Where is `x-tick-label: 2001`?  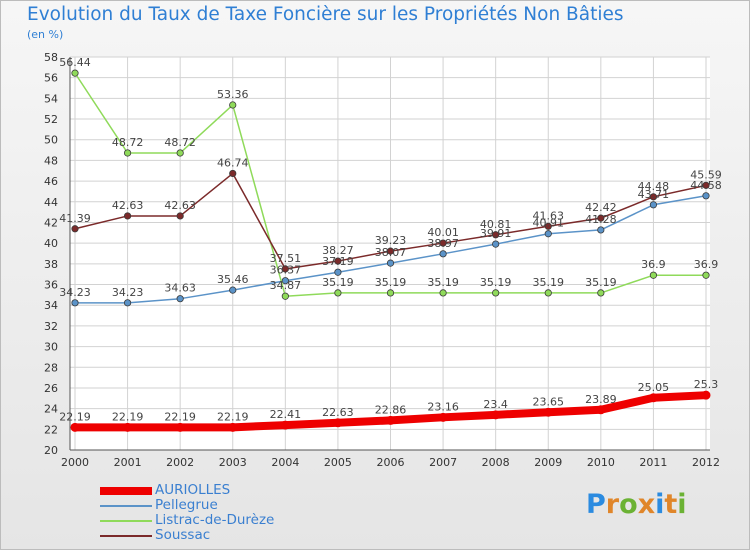
x-tick-label: 2001 is located at coordinates (128, 462).